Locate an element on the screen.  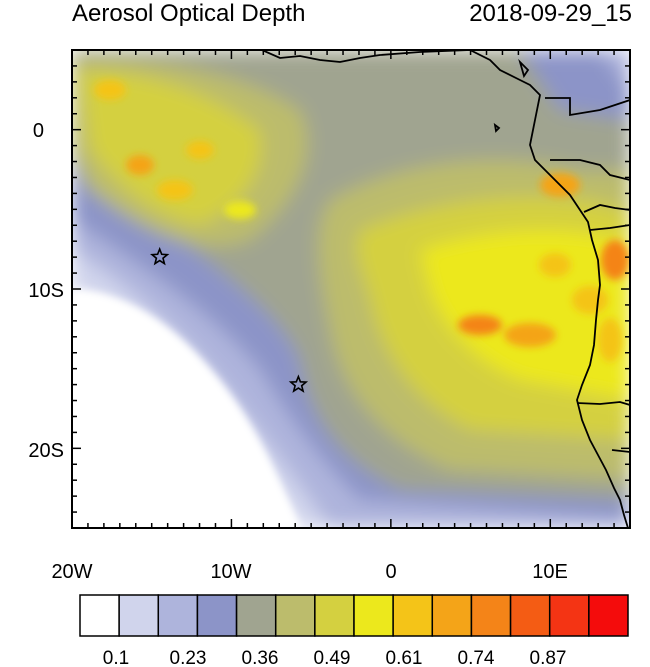
x-tick-label: 10E is located at coordinates (550, 572).